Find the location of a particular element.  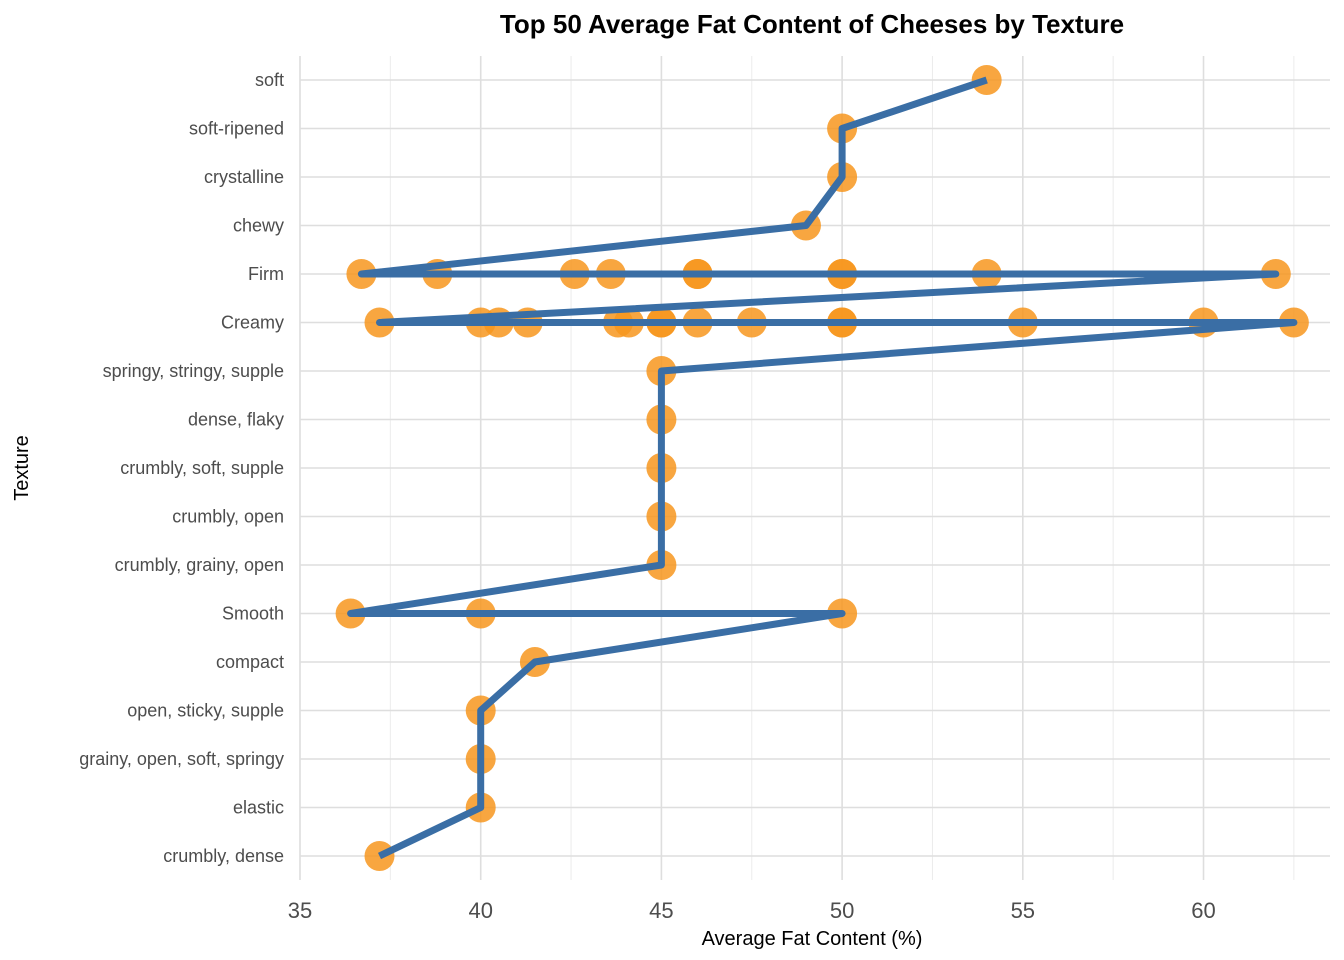

y-tick-label: crumbly, open is located at coordinates (228, 517).